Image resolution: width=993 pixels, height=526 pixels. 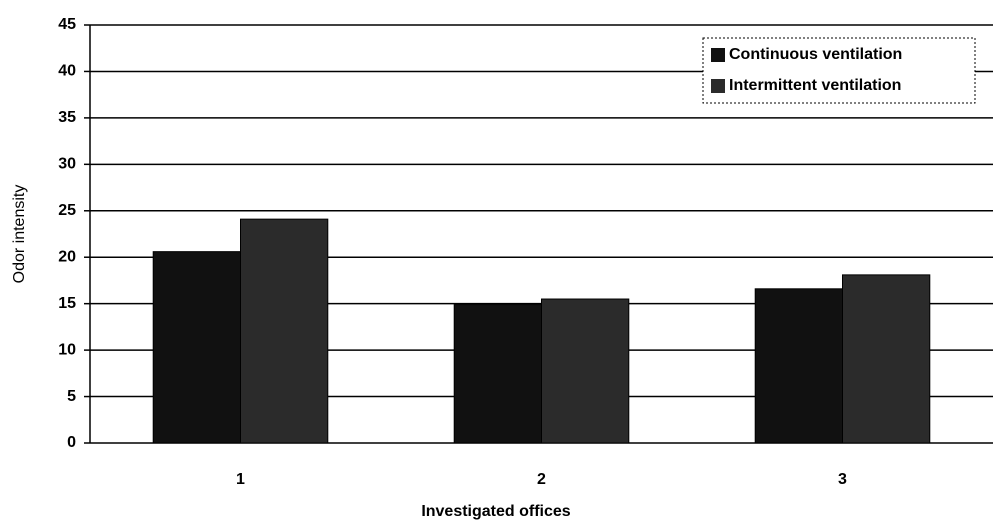 What do you see at coordinates (67, 210) in the screenshot?
I see `y-tick-label: 25` at bounding box center [67, 210].